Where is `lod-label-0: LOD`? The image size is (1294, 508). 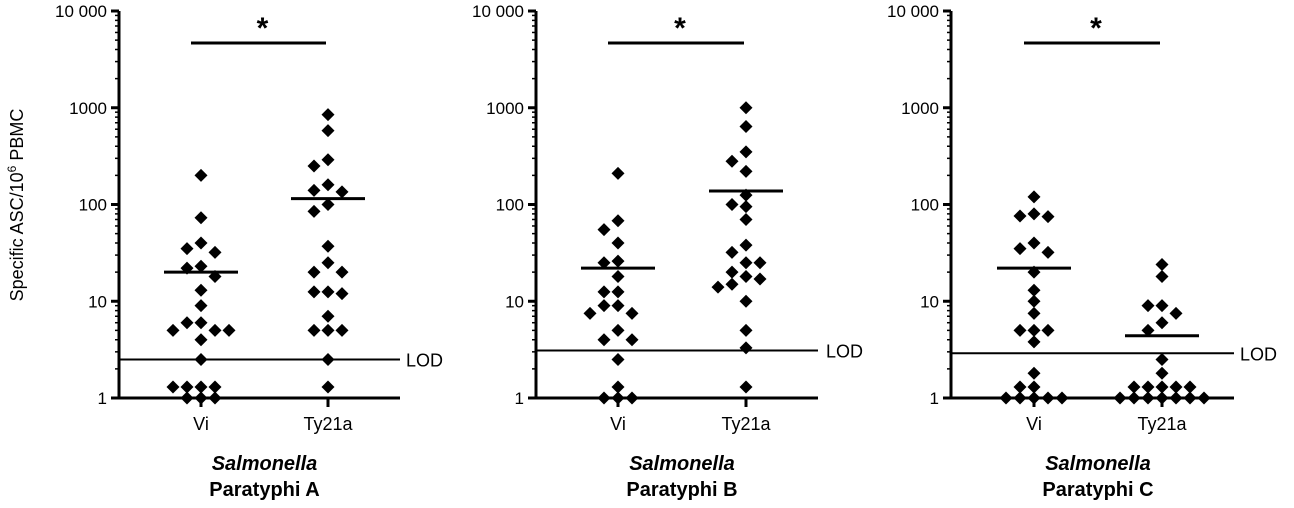 lod-label-0: LOD is located at coordinates (424, 360).